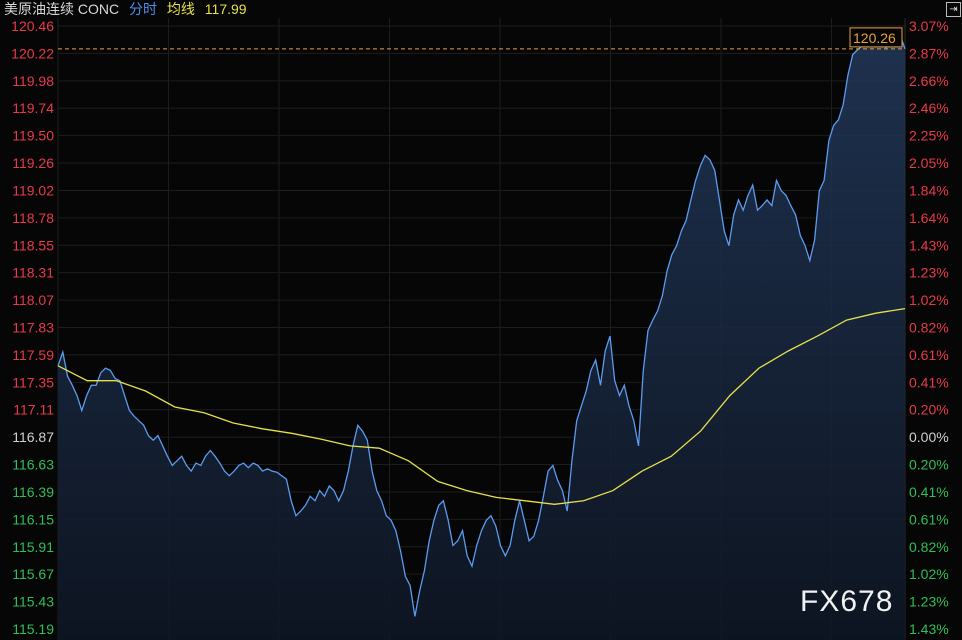 This screenshot has width=962, height=640. Describe the element at coordinates (953, 9) in the screenshot. I see `exit-panel-icon: ⇥` at that location.